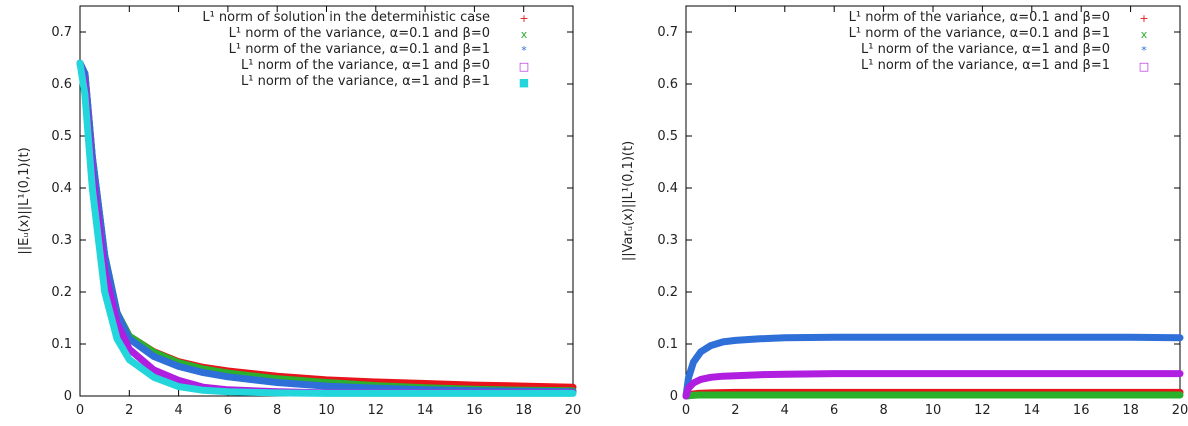 Image resolution: width=1188 pixels, height=426 pixels. I want to click on y-tick-label: 0.1, so click(61, 344).